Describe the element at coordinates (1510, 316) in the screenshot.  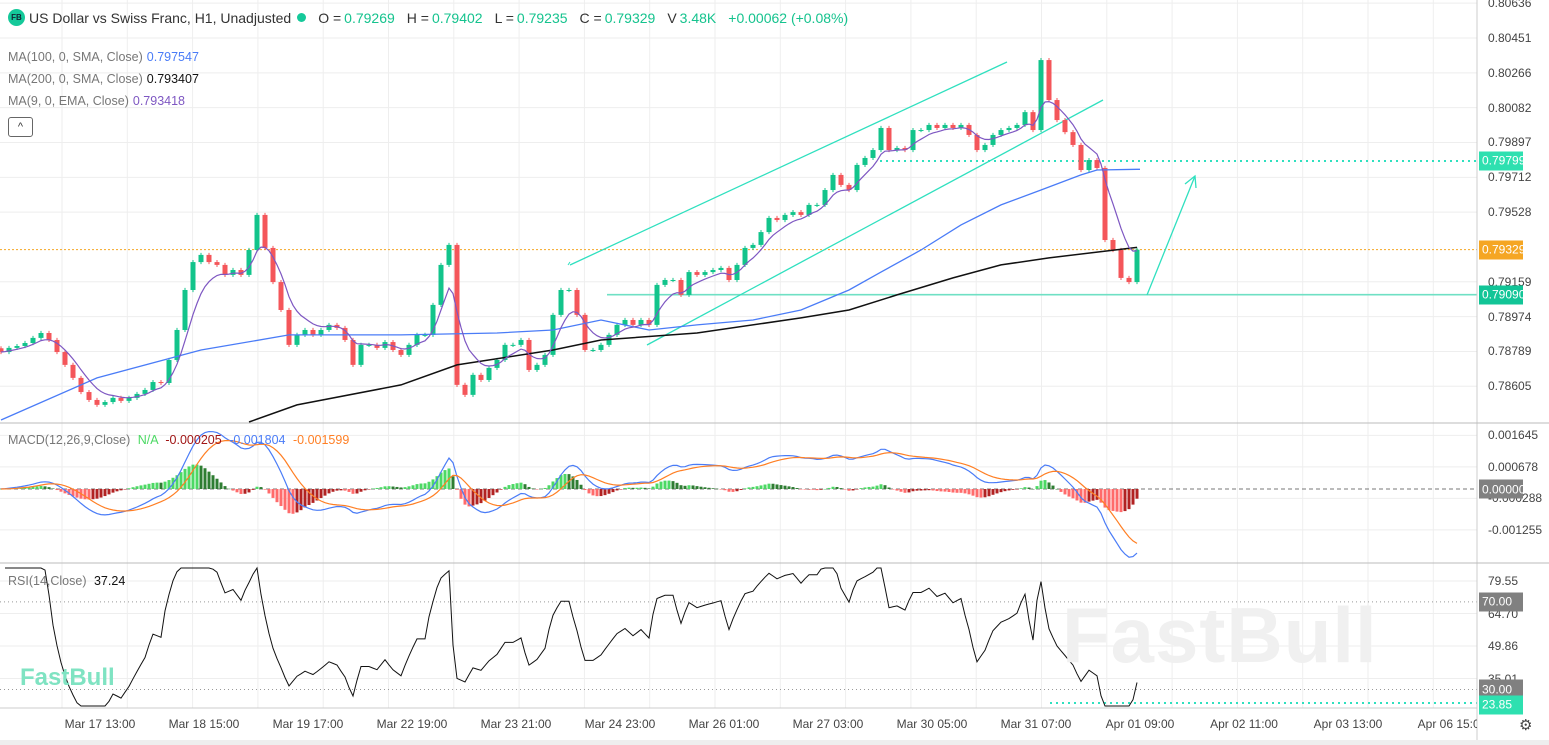
I see `price-axis-label: 0.78974` at that location.